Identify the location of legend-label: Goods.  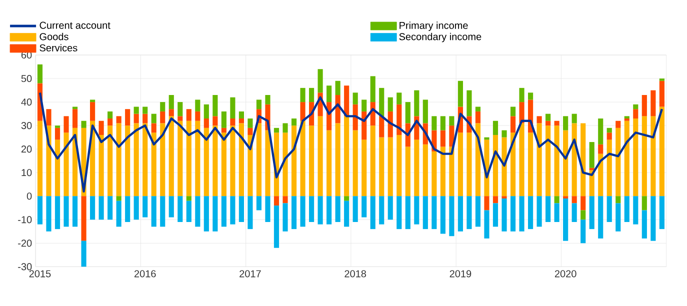
(54, 36).